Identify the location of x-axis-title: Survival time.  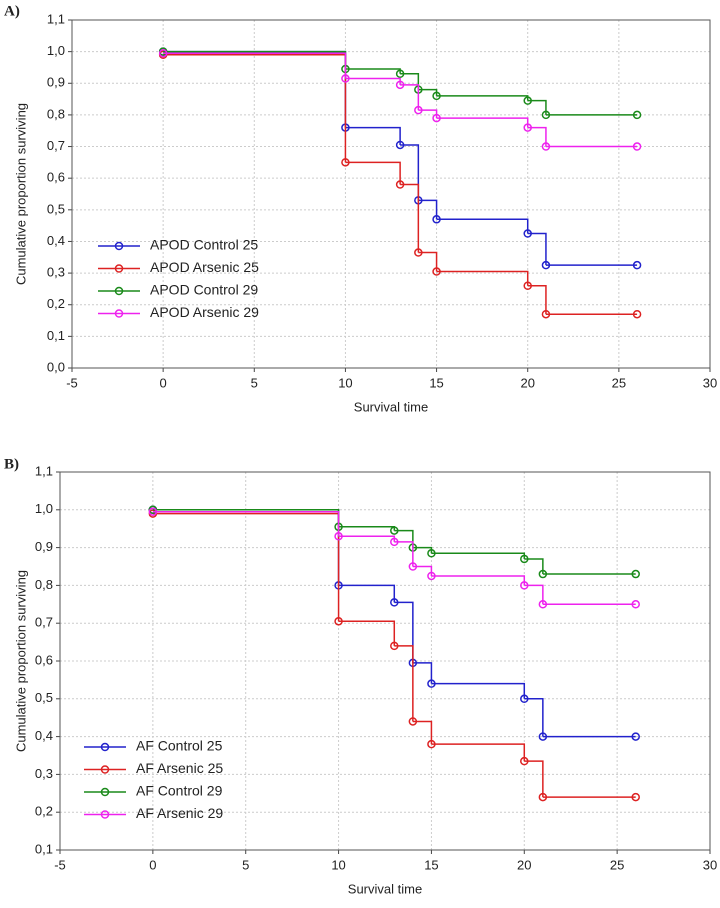
(385, 888).